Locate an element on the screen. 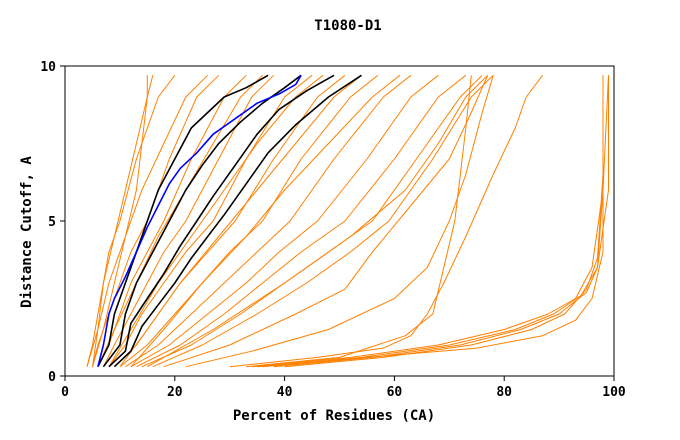 The width and height of the screenshot is (680, 440). y-axis-label: Distance Cutoff, A is located at coordinates (27, 232).